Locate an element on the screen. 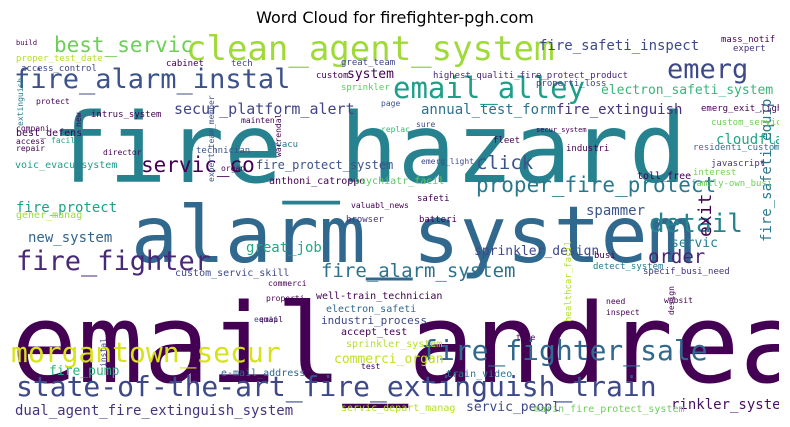 The height and width of the screenshot is (427, 790). word-toll-free: toll_free is located at coordinates (664, 176).